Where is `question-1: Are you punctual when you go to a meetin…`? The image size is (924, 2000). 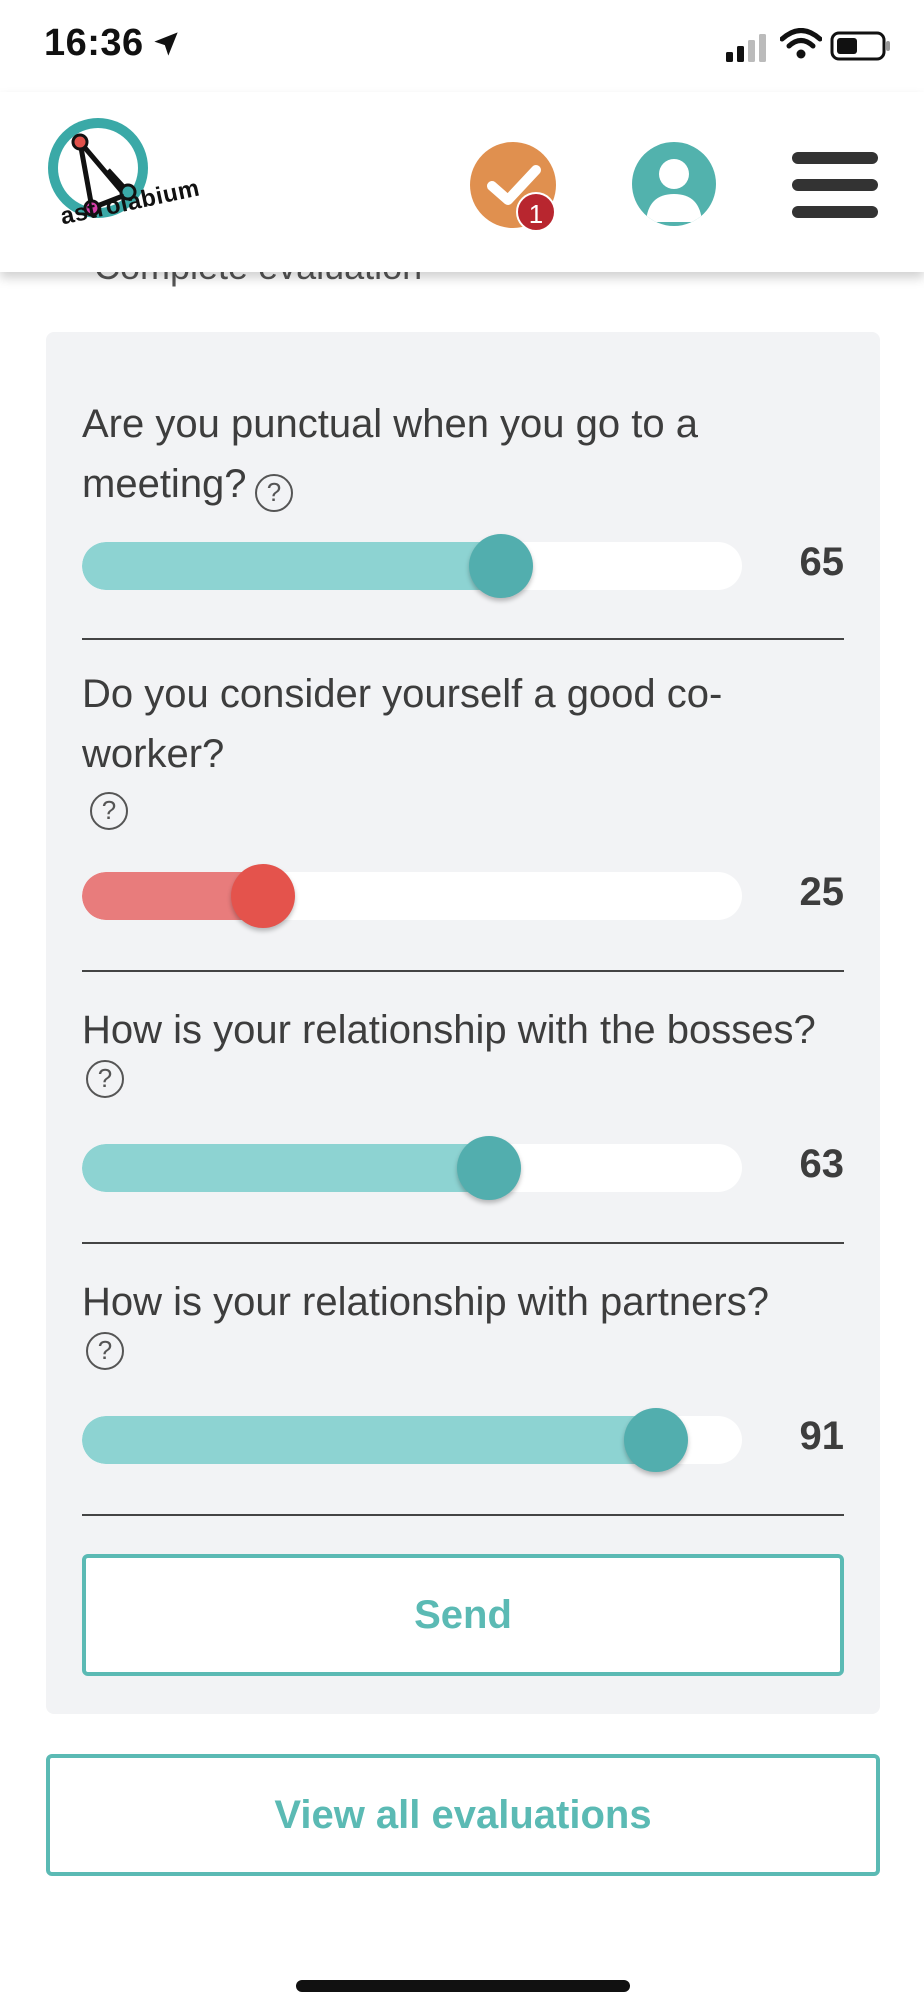
question-1: Are you punctual when you go to a meetin… is located at coordinates (463, 454).